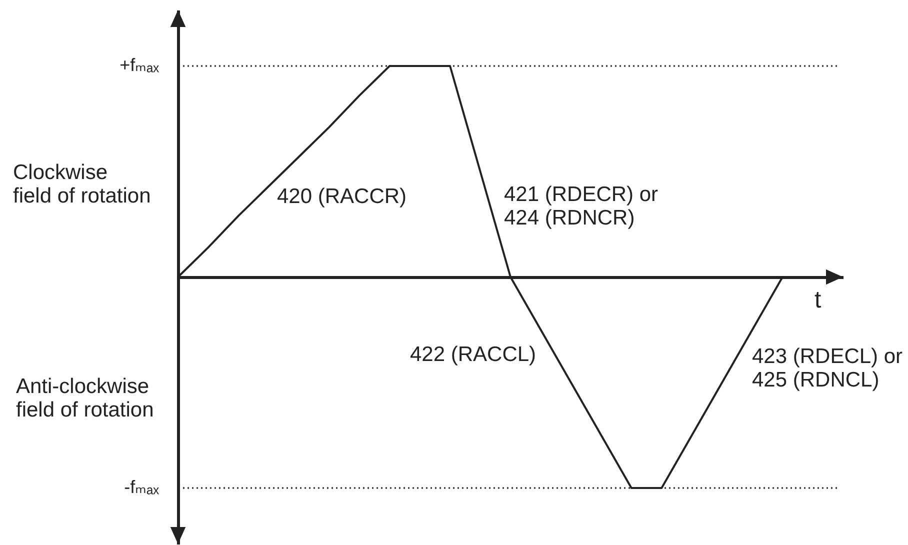  Describe the element at coordinates (581, 206) in the screenshot. I see `annotation: 421 (RDECR) or 424 (RDNCR)` at that location.